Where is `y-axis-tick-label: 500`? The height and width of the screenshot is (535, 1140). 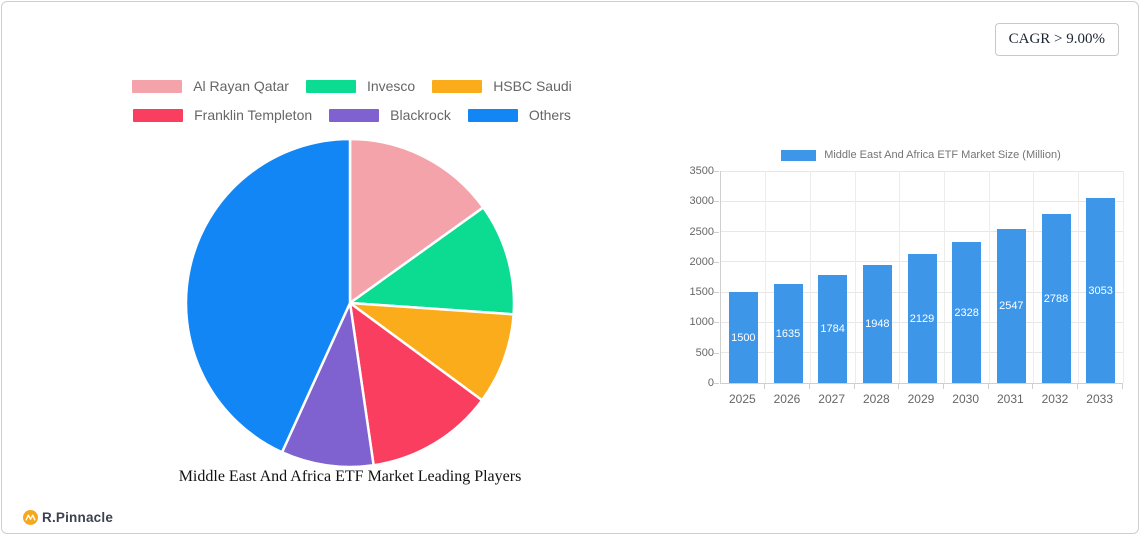
y-axis-tick-label: 500 is located at coordinates (704, 352).